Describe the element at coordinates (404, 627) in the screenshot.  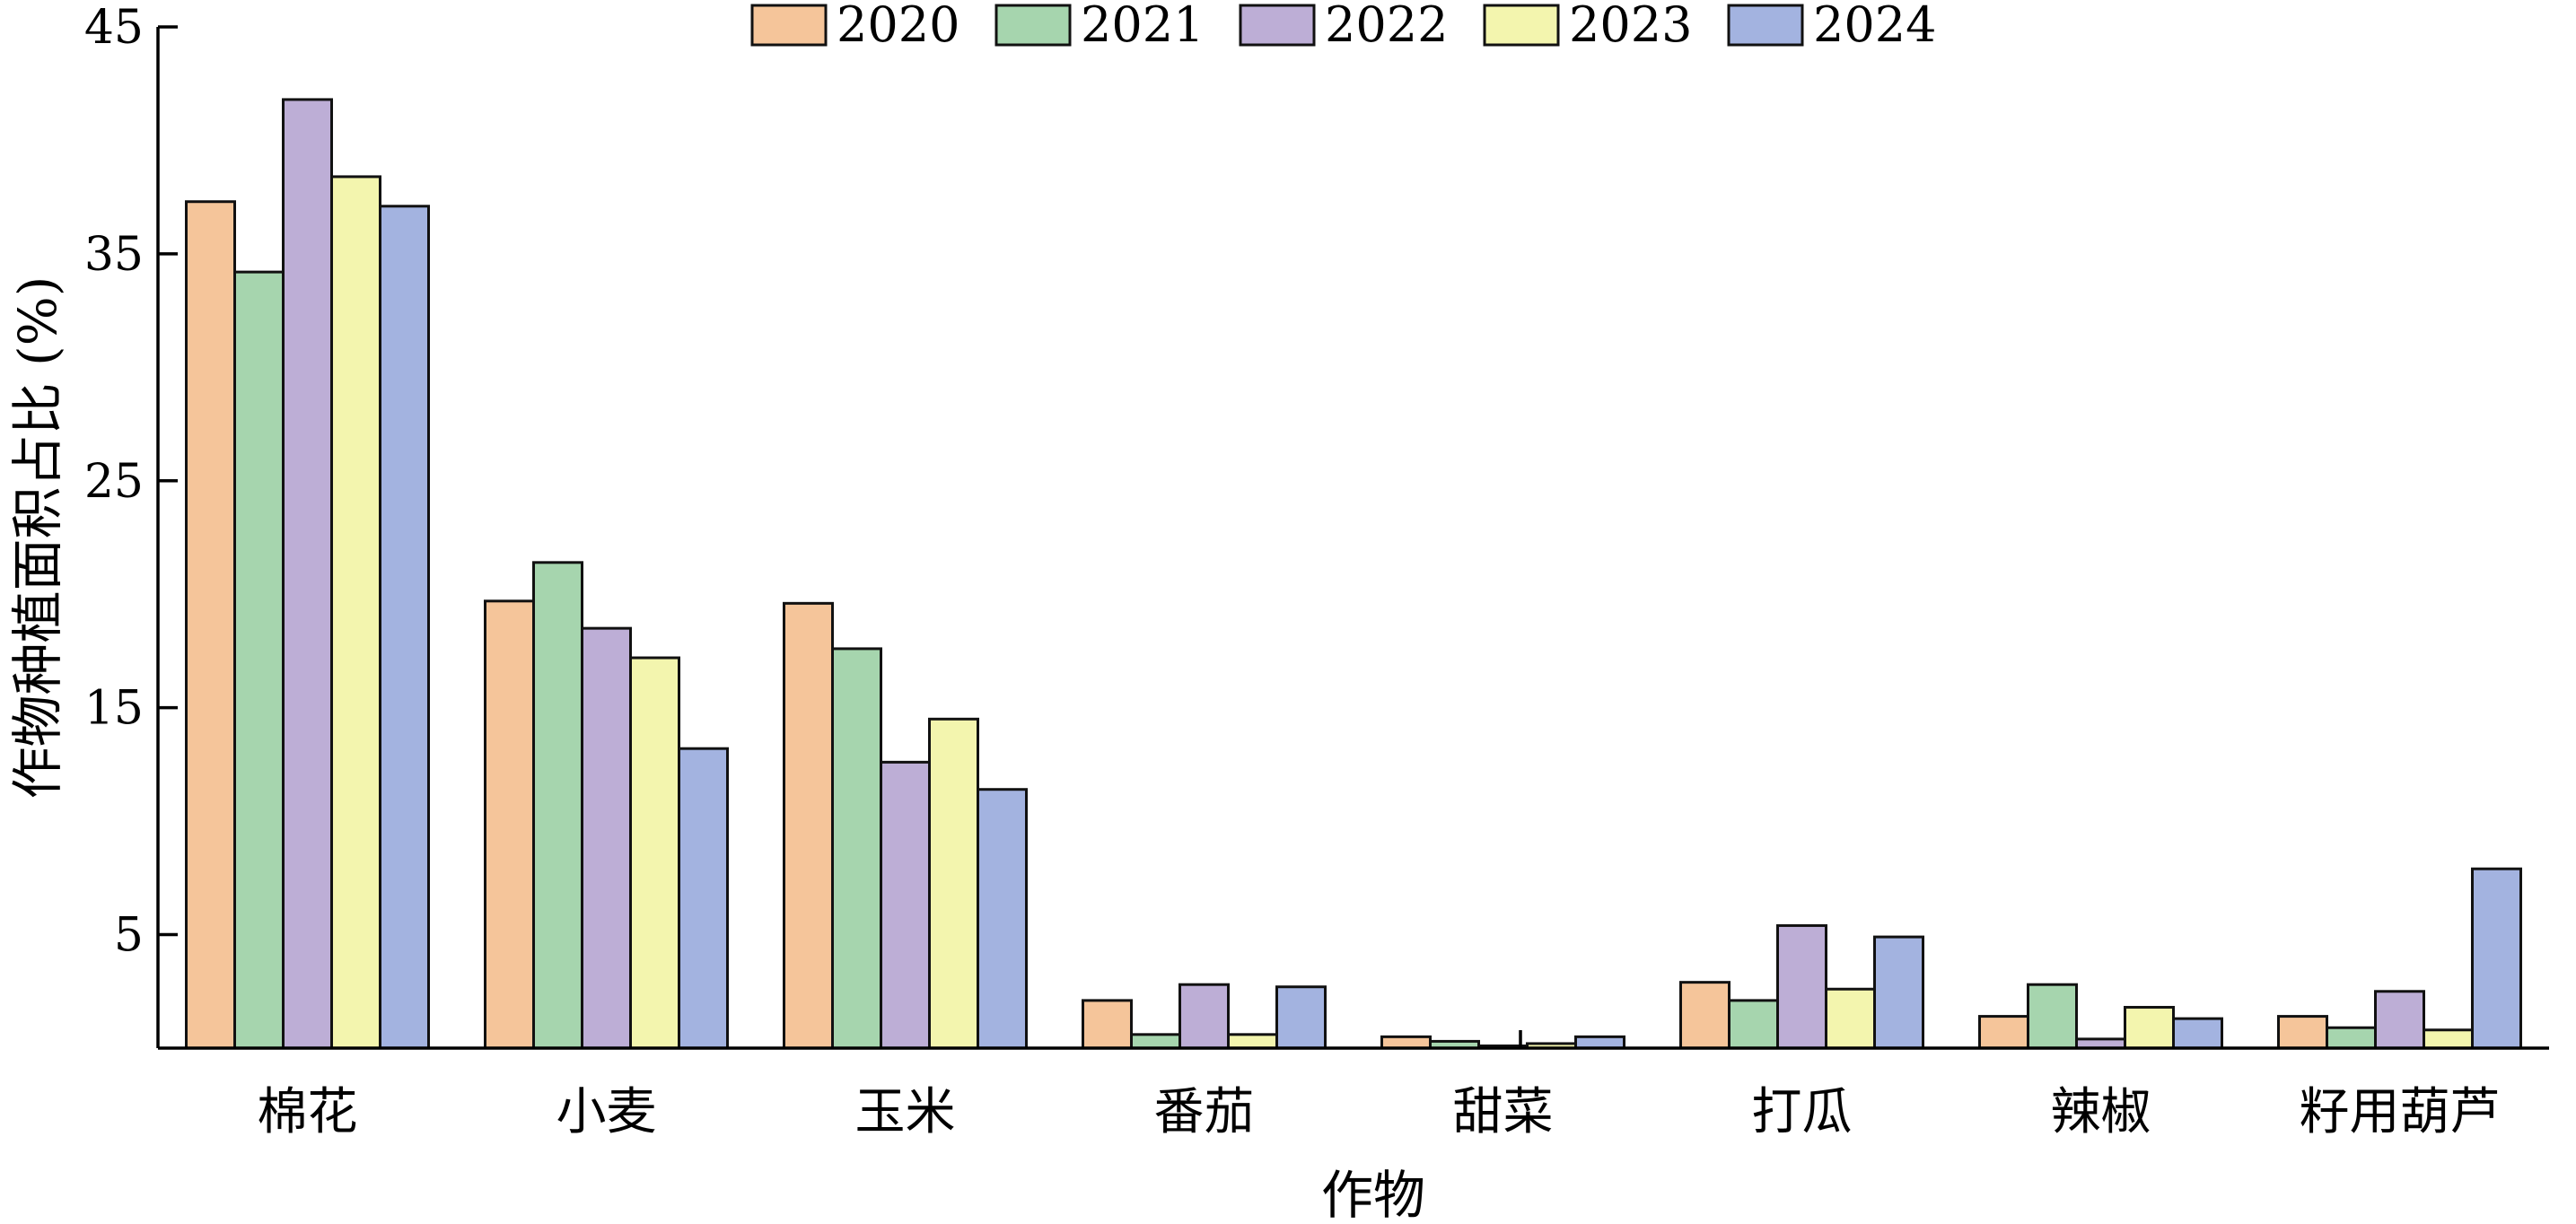
I see `bar-2024-棉花` at that location.